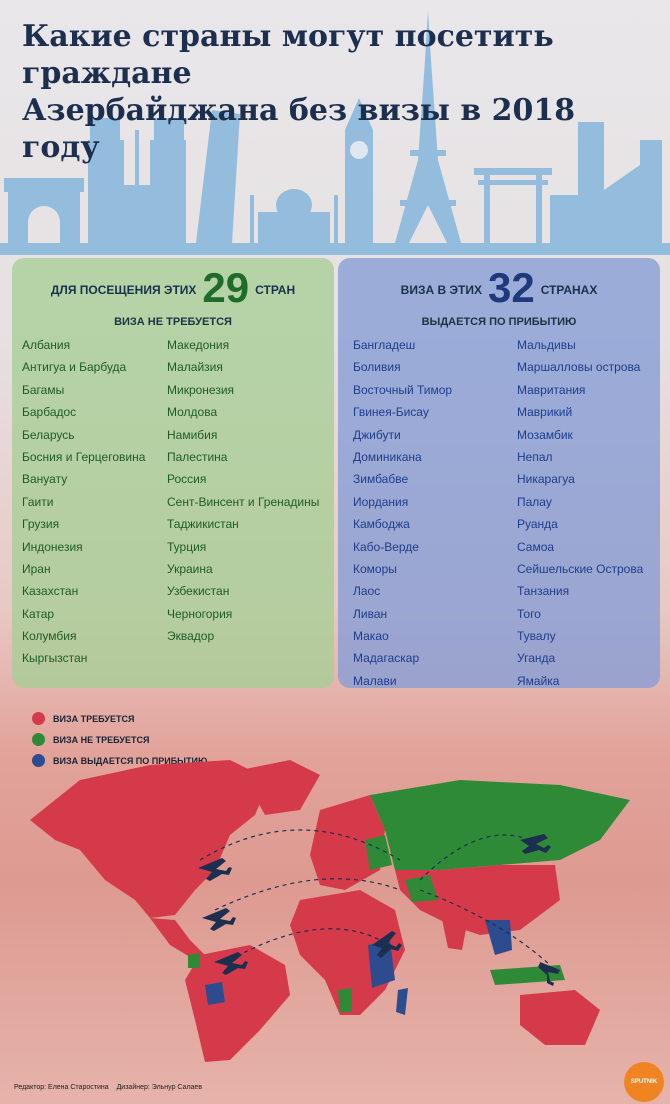  Describe the element at coordinates (370, 613) in the screenshot. I see `country-item: Ливан` at that location.